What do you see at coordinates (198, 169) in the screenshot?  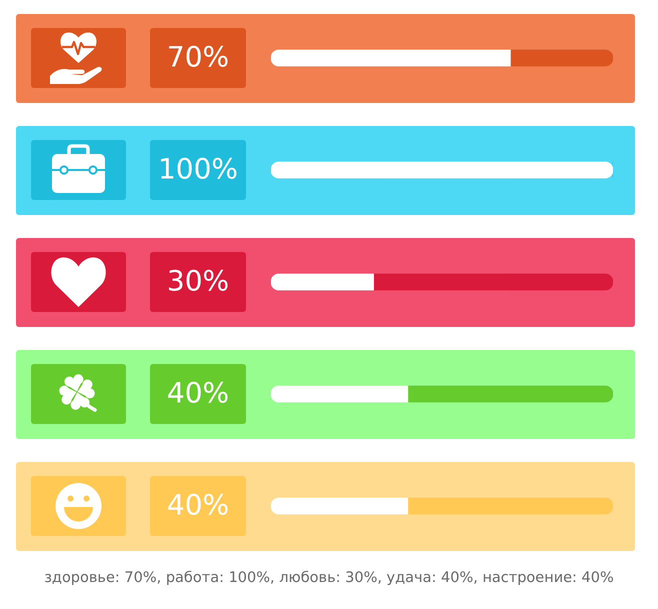 I see `data-label: 100%` at bounding box center [198, 169].